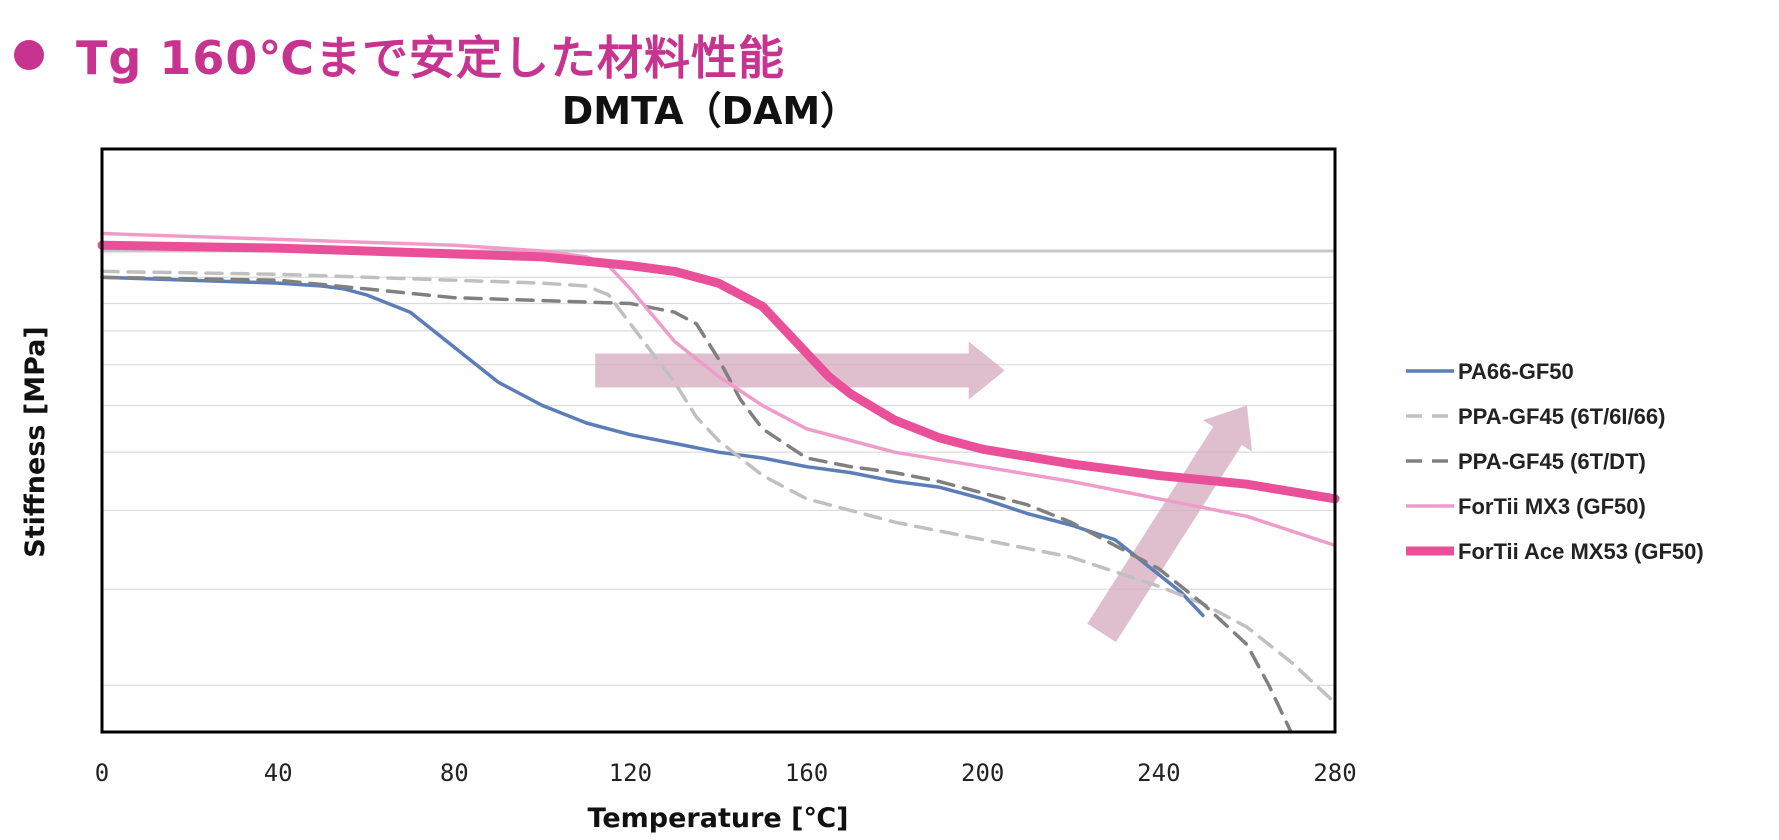  Describe the element at coordinates (35, 441) in the screenshot. I see `y-axis-label: Stiffness [MPa]` at that location.